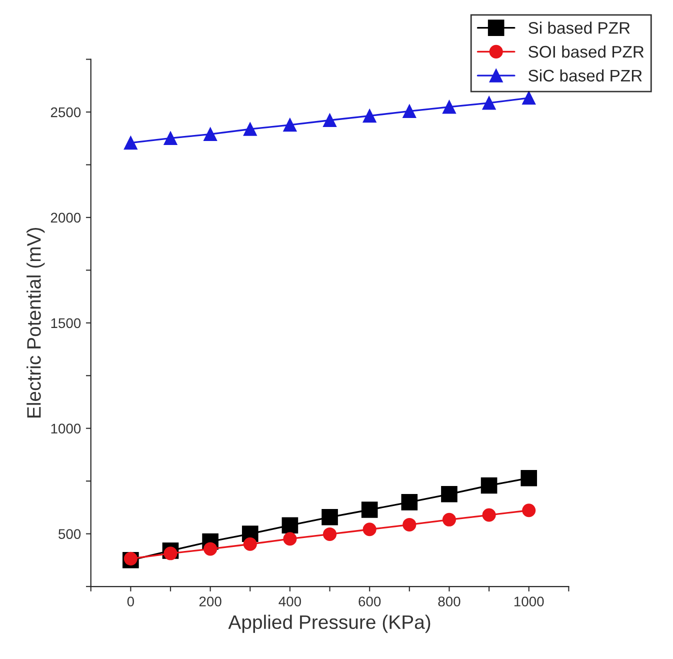 The width and height of the screenshot is (673, 659). I want to click on x-tick-label: 800, so click(449, 601).